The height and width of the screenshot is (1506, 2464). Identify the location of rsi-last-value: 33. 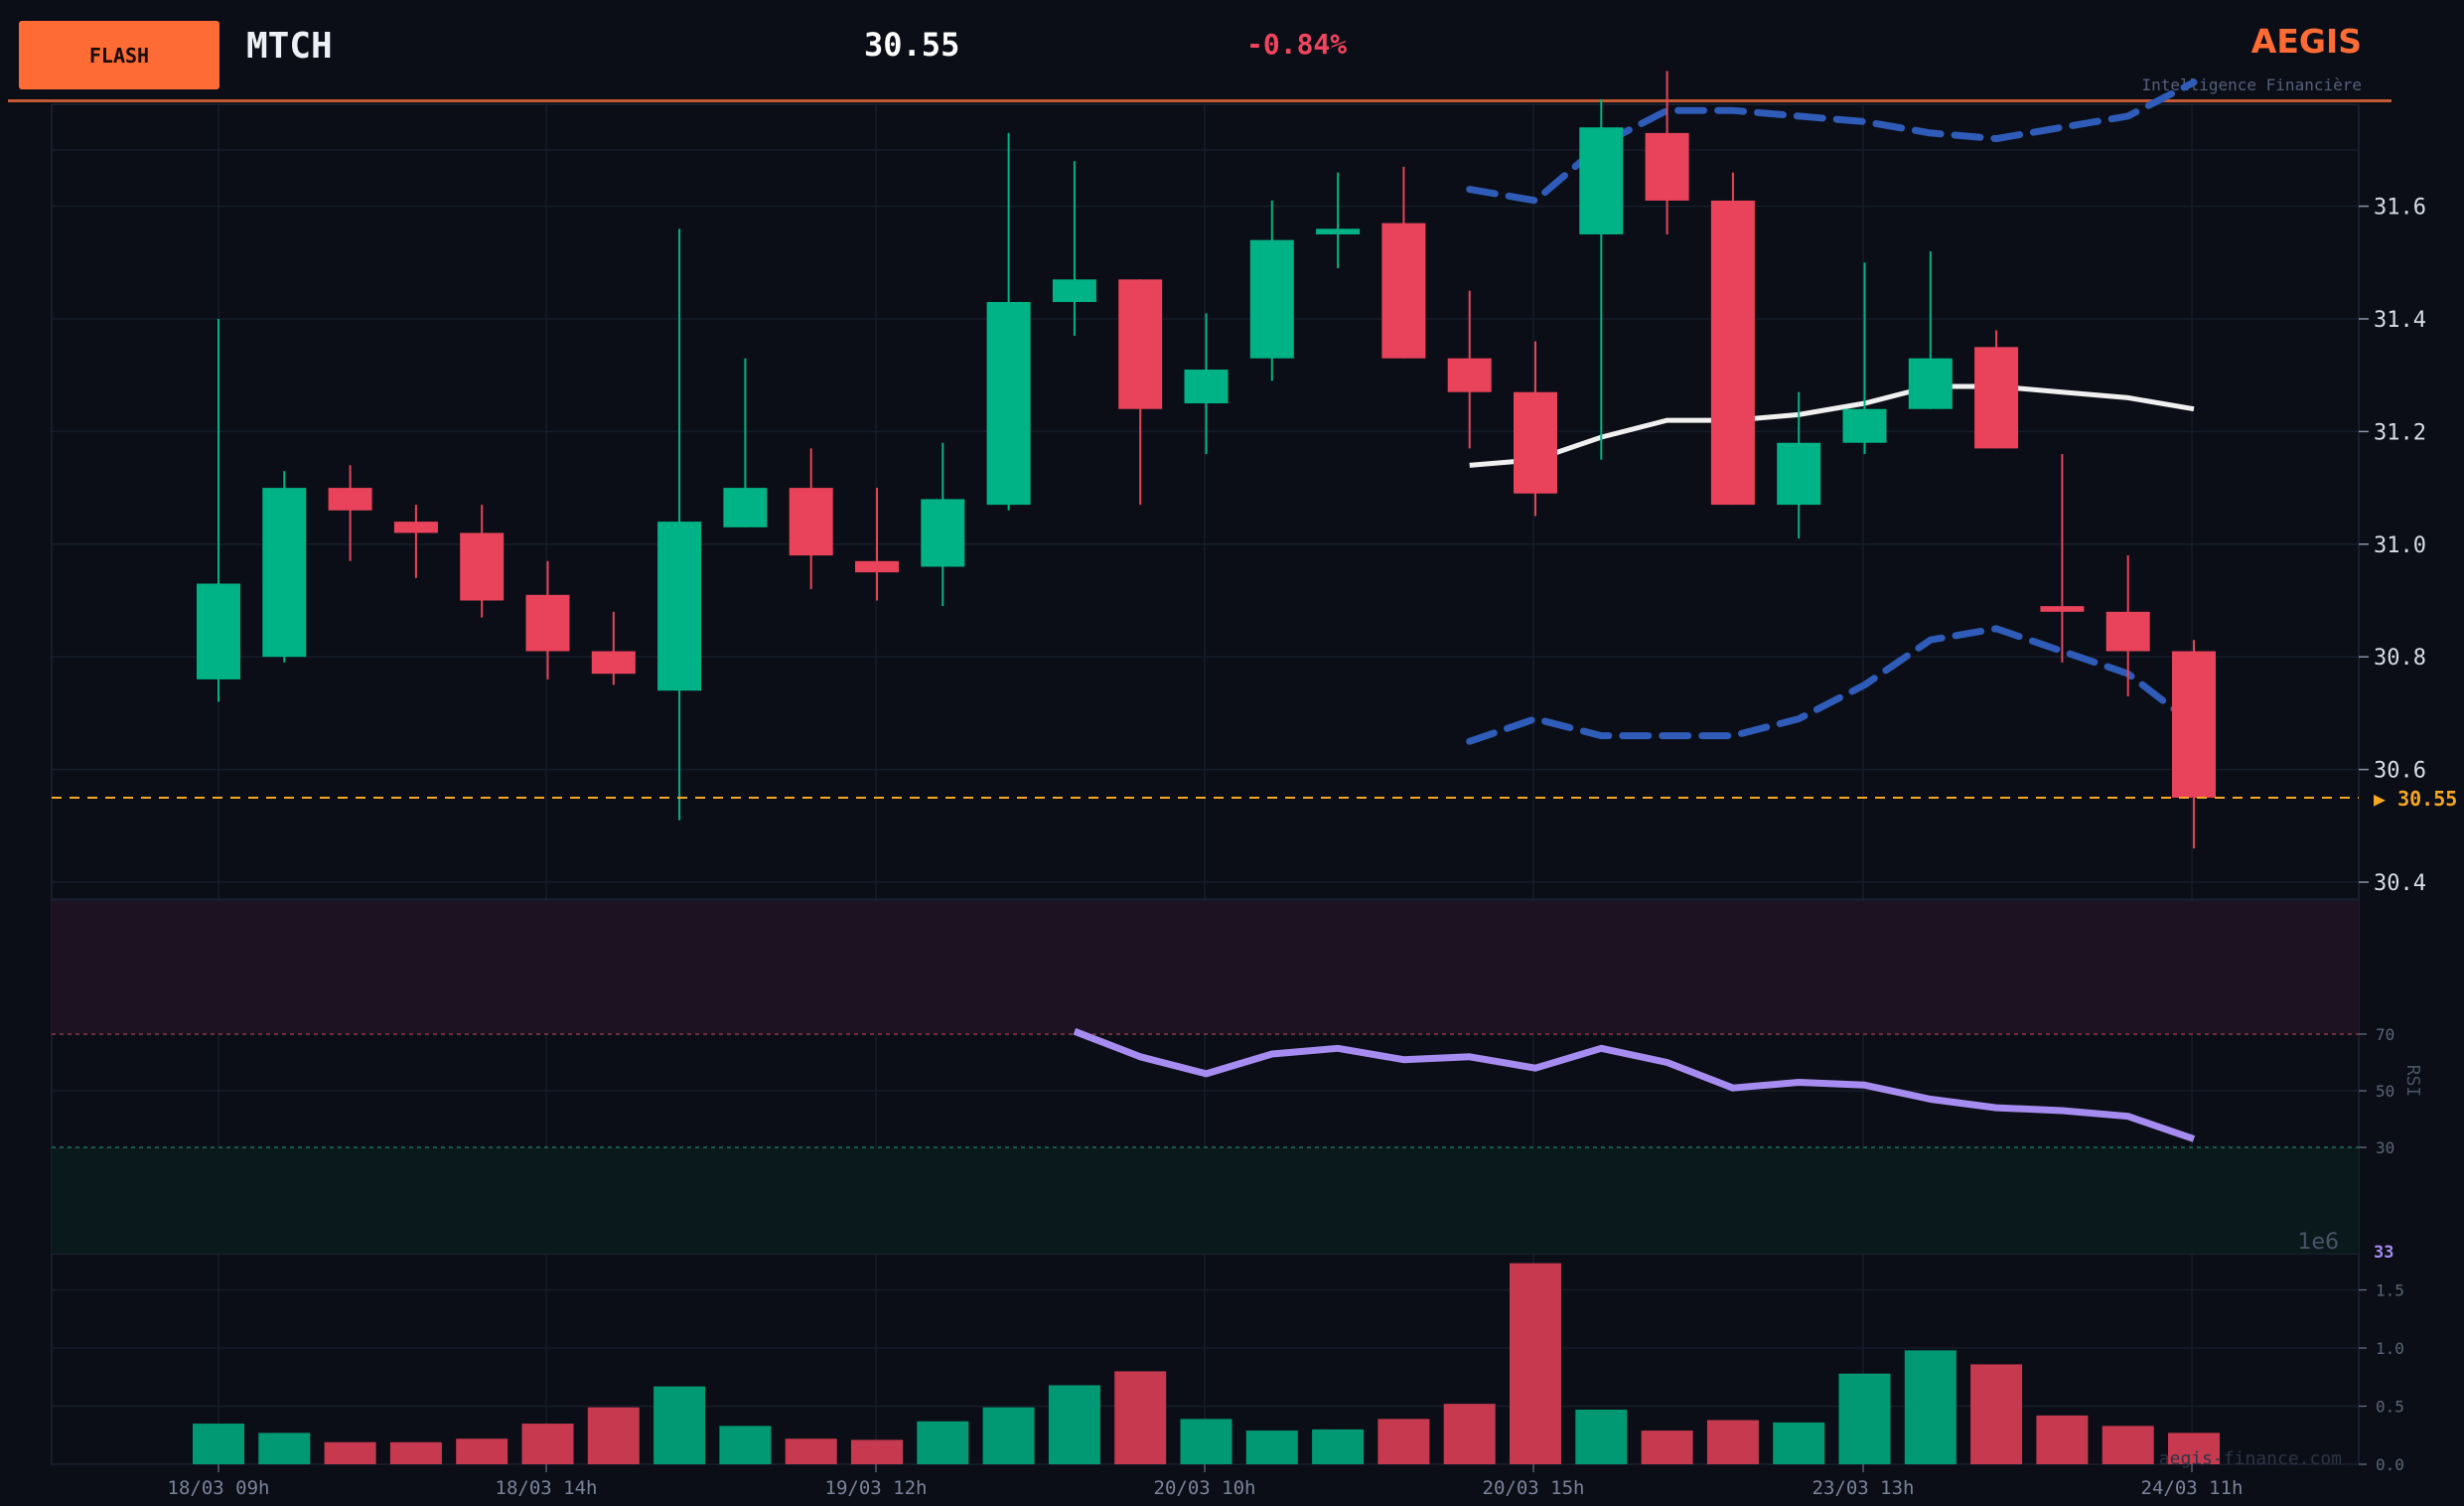
(2383, 1253).